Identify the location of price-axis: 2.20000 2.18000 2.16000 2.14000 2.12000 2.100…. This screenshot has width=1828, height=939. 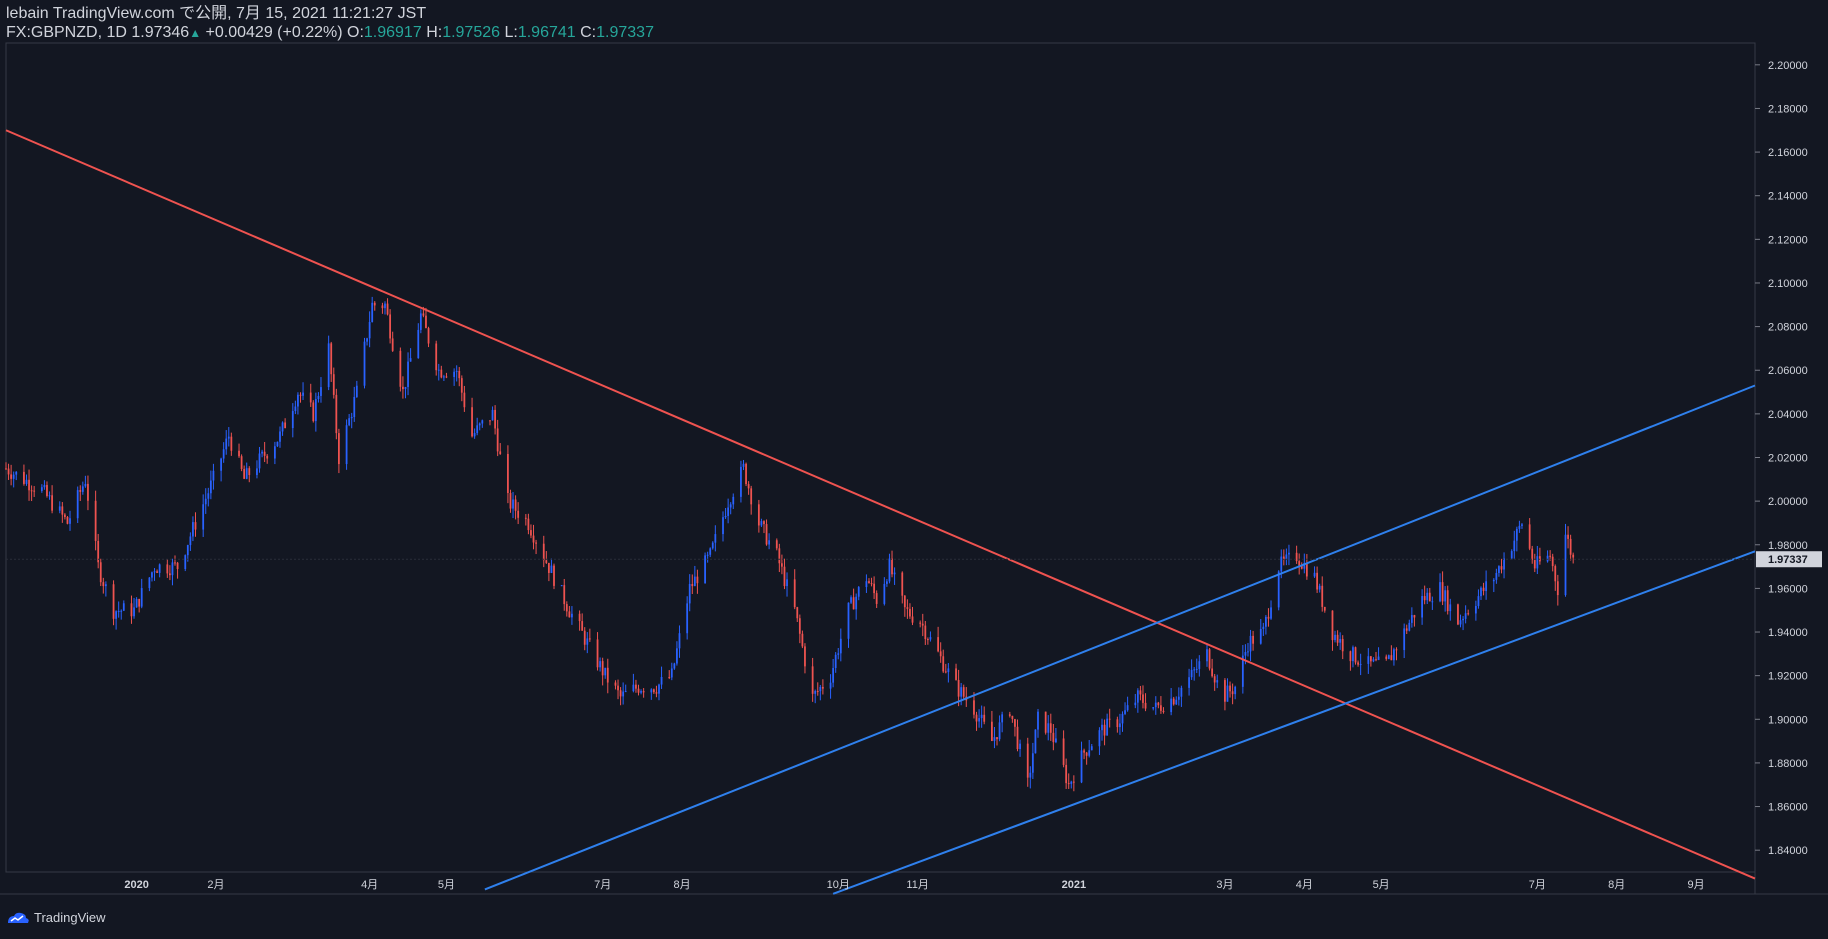
(1788, 458).